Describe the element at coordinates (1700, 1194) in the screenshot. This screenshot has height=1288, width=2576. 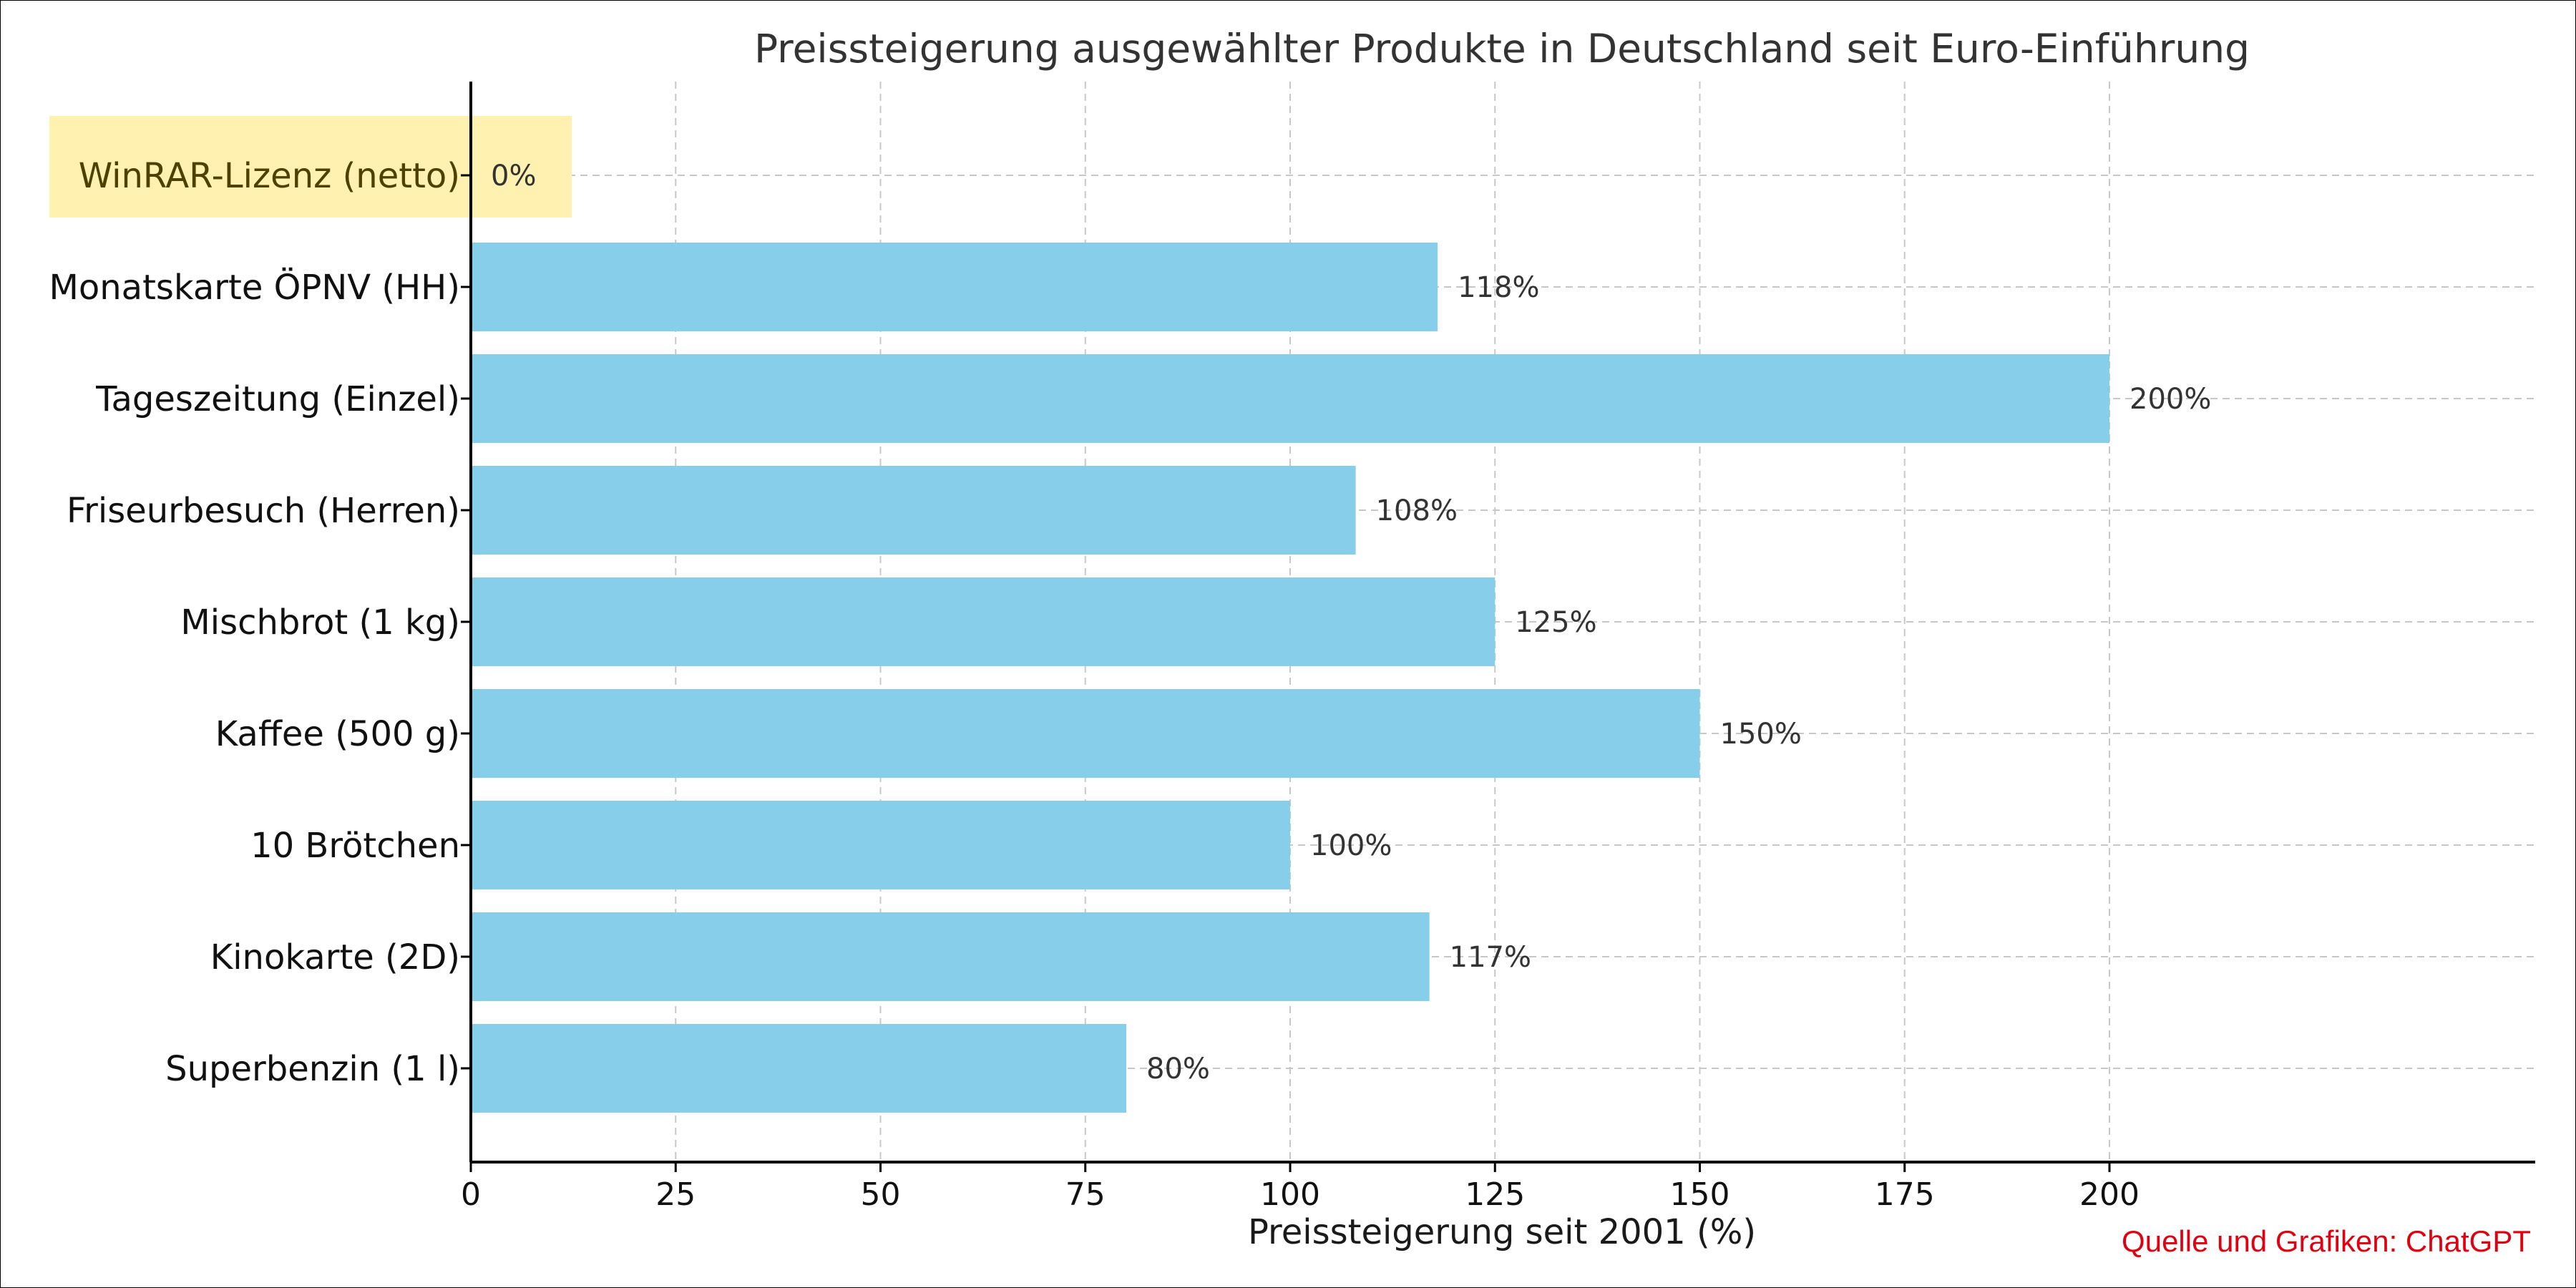
I see `x-tick-label: 150` at that location.